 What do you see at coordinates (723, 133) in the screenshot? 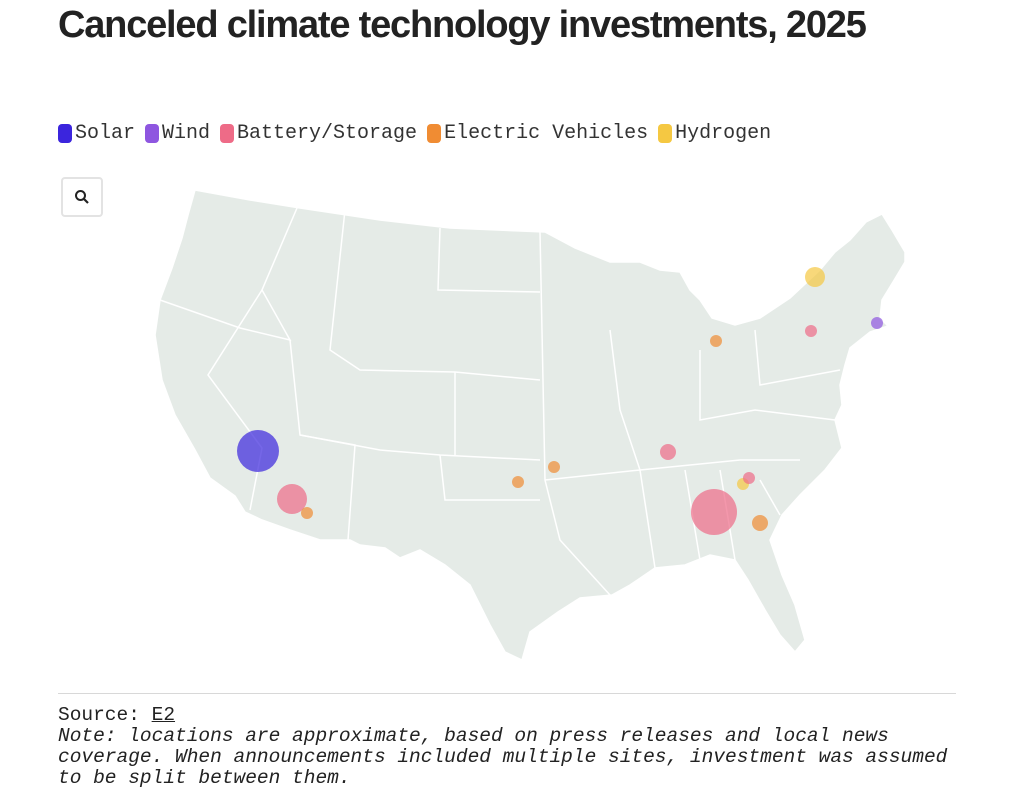
I see `legend-label: Hydrogen` at bounding box center [723, 133].